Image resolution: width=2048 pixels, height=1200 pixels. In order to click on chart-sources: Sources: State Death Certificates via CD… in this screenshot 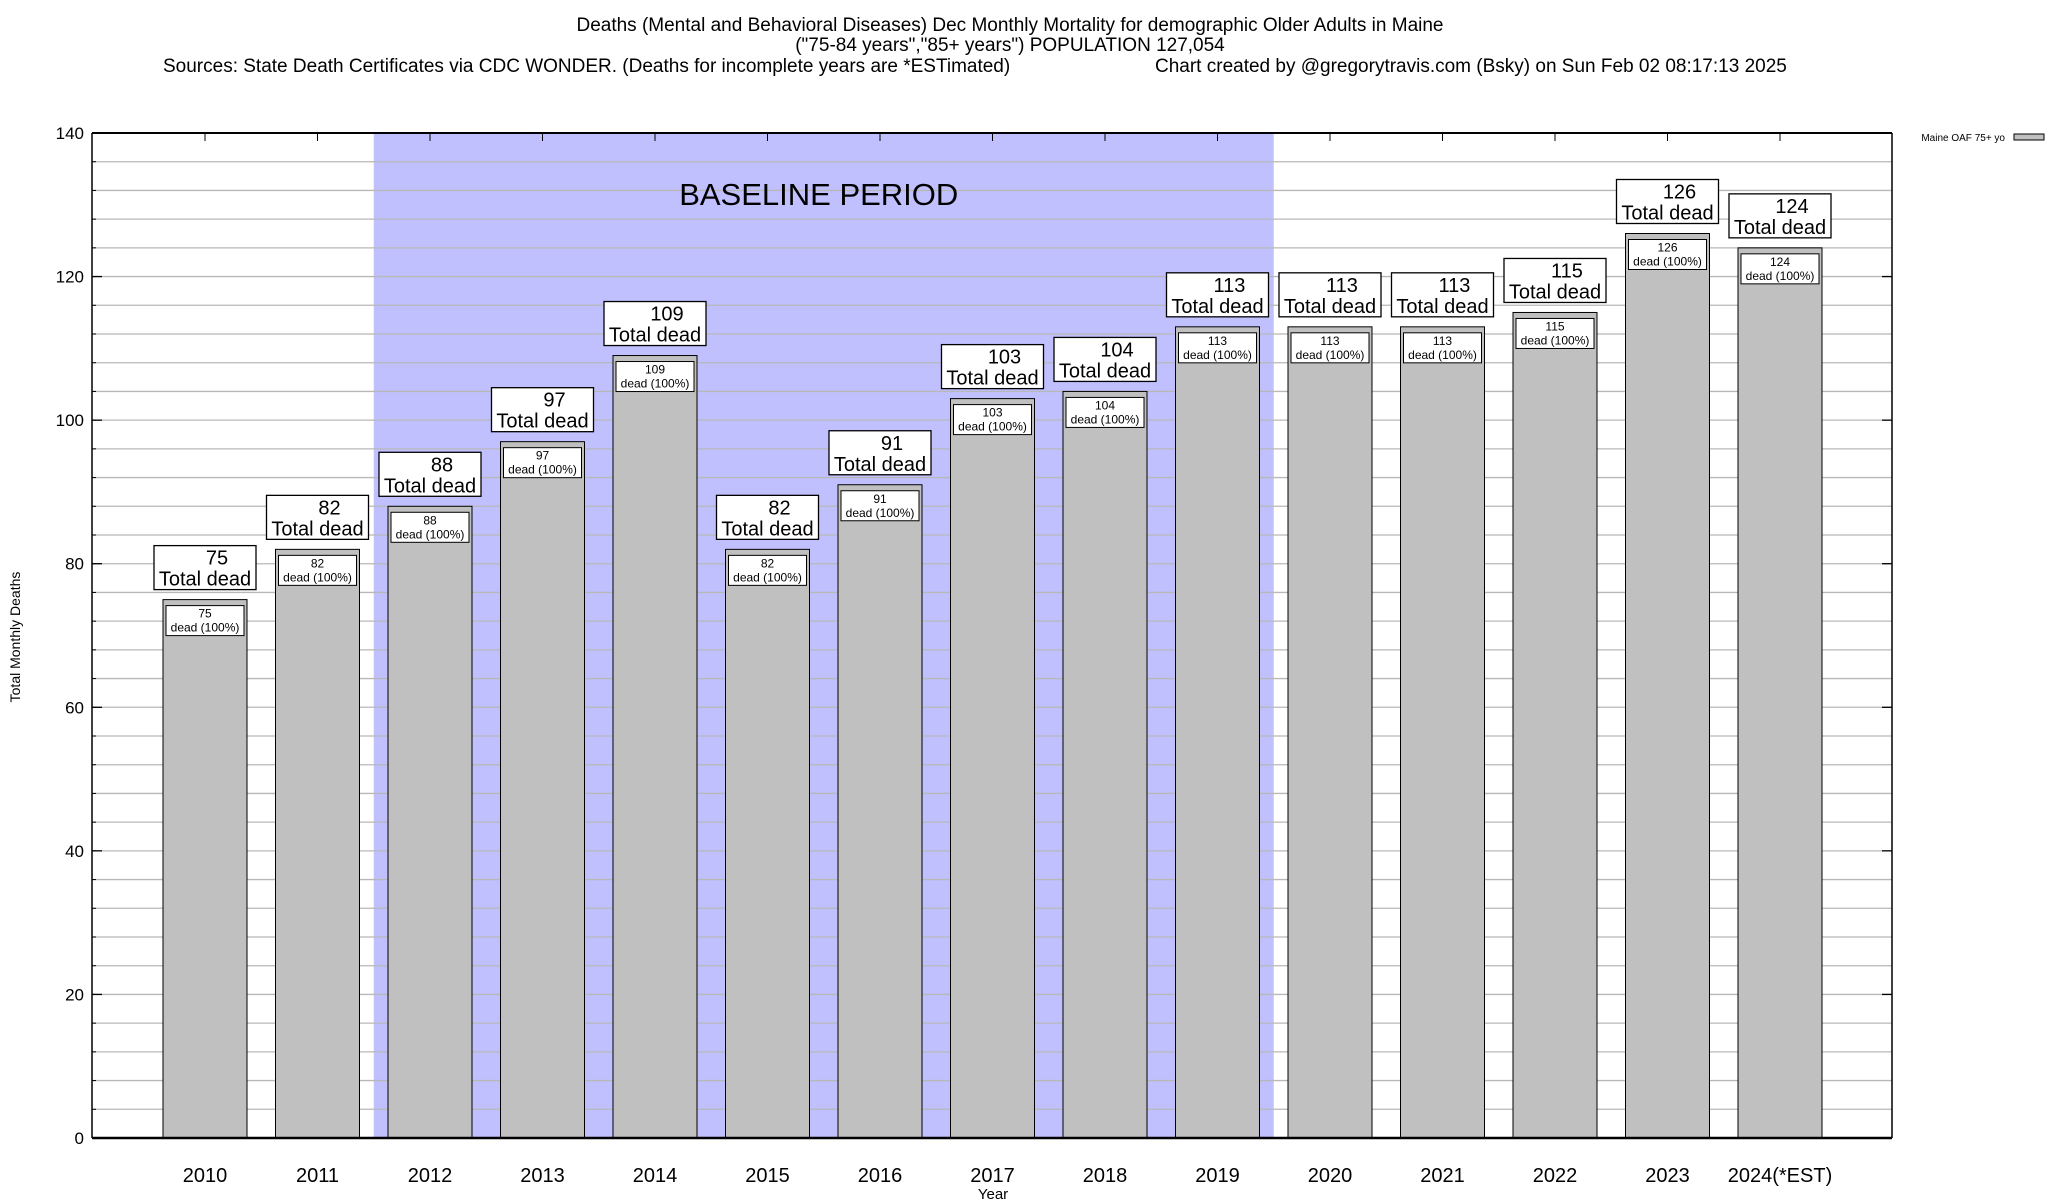, I will do `click(586, 66)`.